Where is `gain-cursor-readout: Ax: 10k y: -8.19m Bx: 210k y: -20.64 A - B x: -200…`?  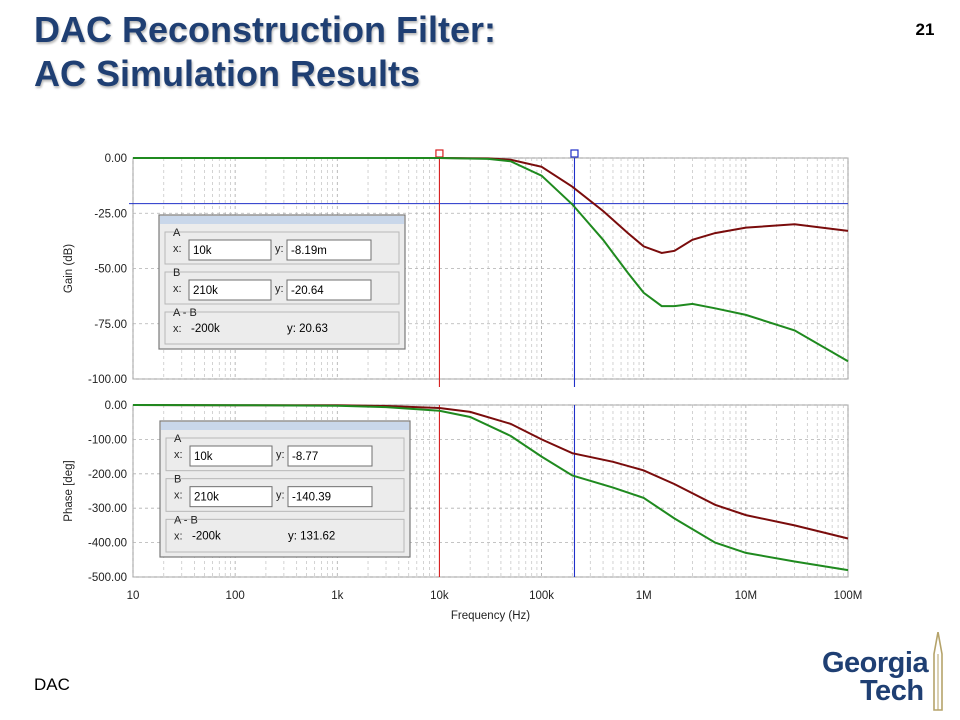 gain-cursor-readout: Ax: 10k y: -8.19m Bx: 210k y: -20.64 A - B x: -200… is located at coordinates (282, 282).